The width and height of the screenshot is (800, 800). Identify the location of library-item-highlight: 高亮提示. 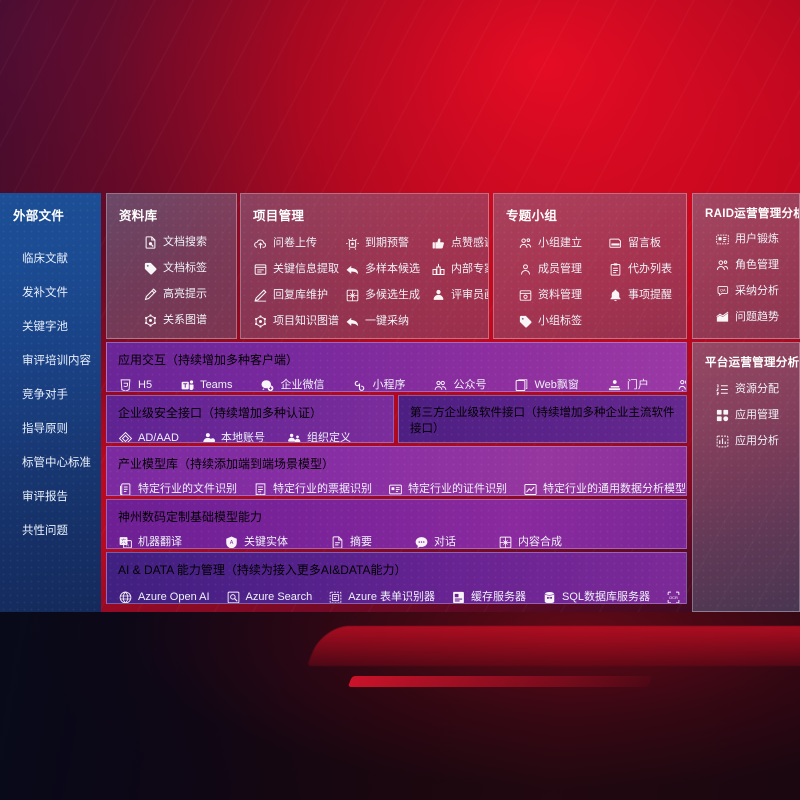
(183, 294).